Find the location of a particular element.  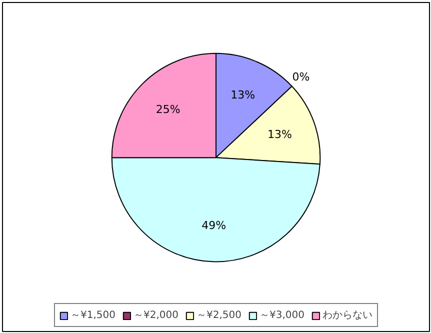

text: 0% is located at coordinates (301, 77).